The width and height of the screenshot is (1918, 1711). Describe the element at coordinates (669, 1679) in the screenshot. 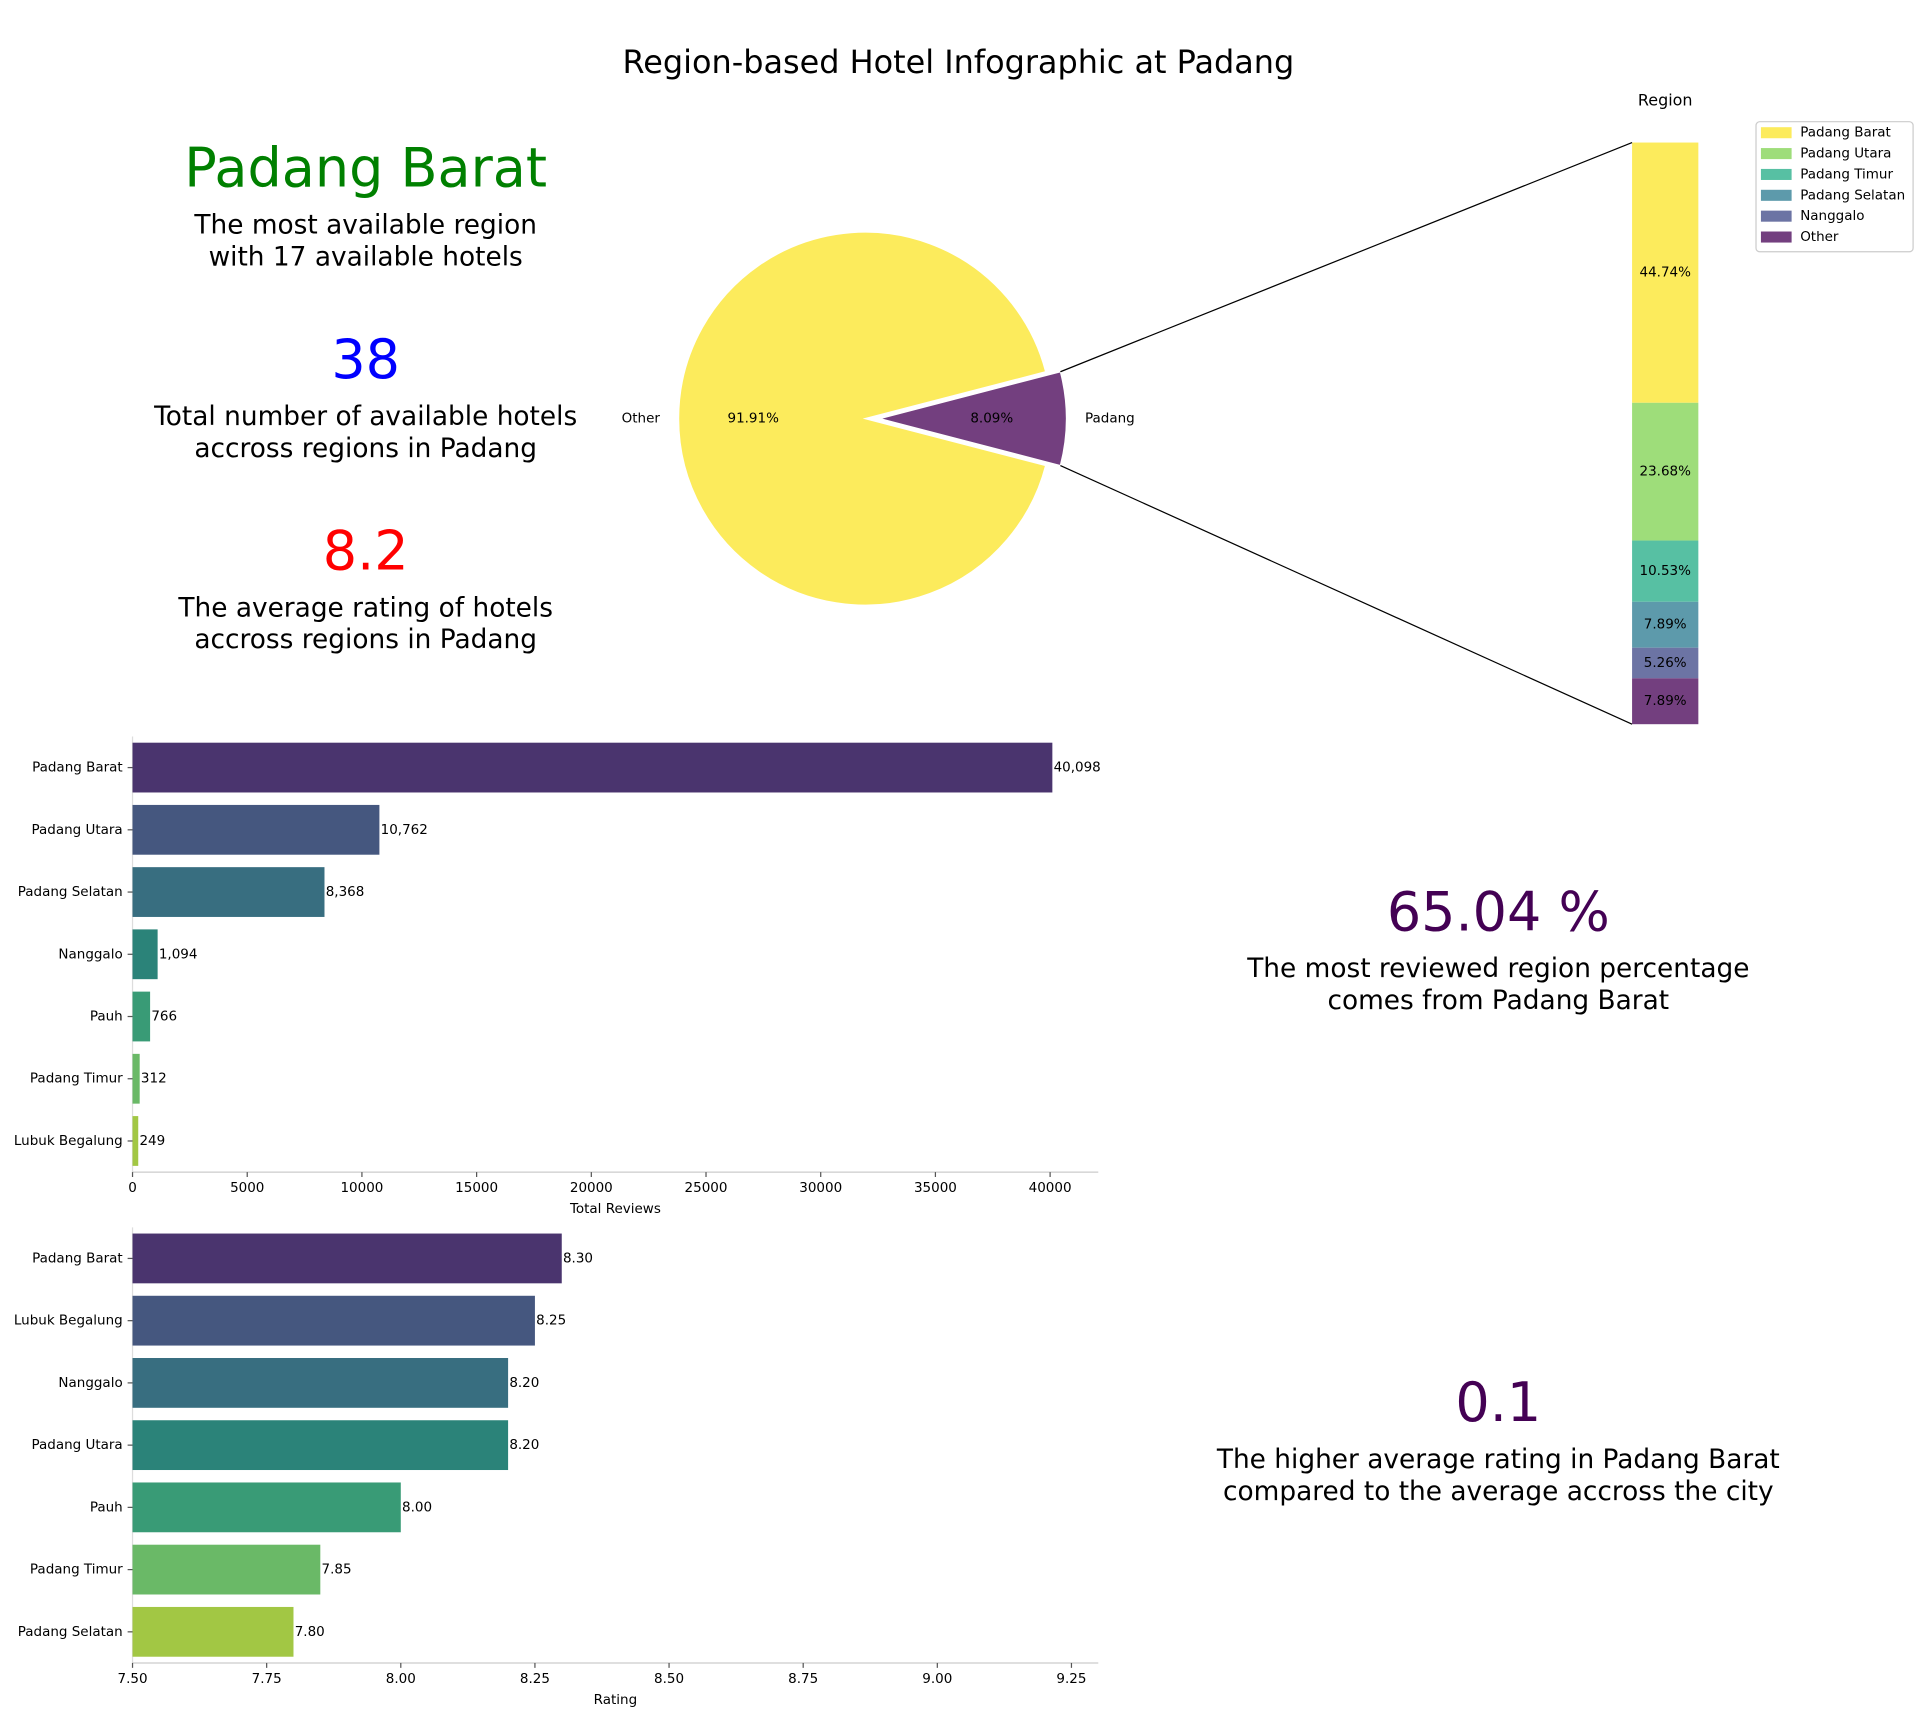

I see `x-tick-label: 8.50` at that location.